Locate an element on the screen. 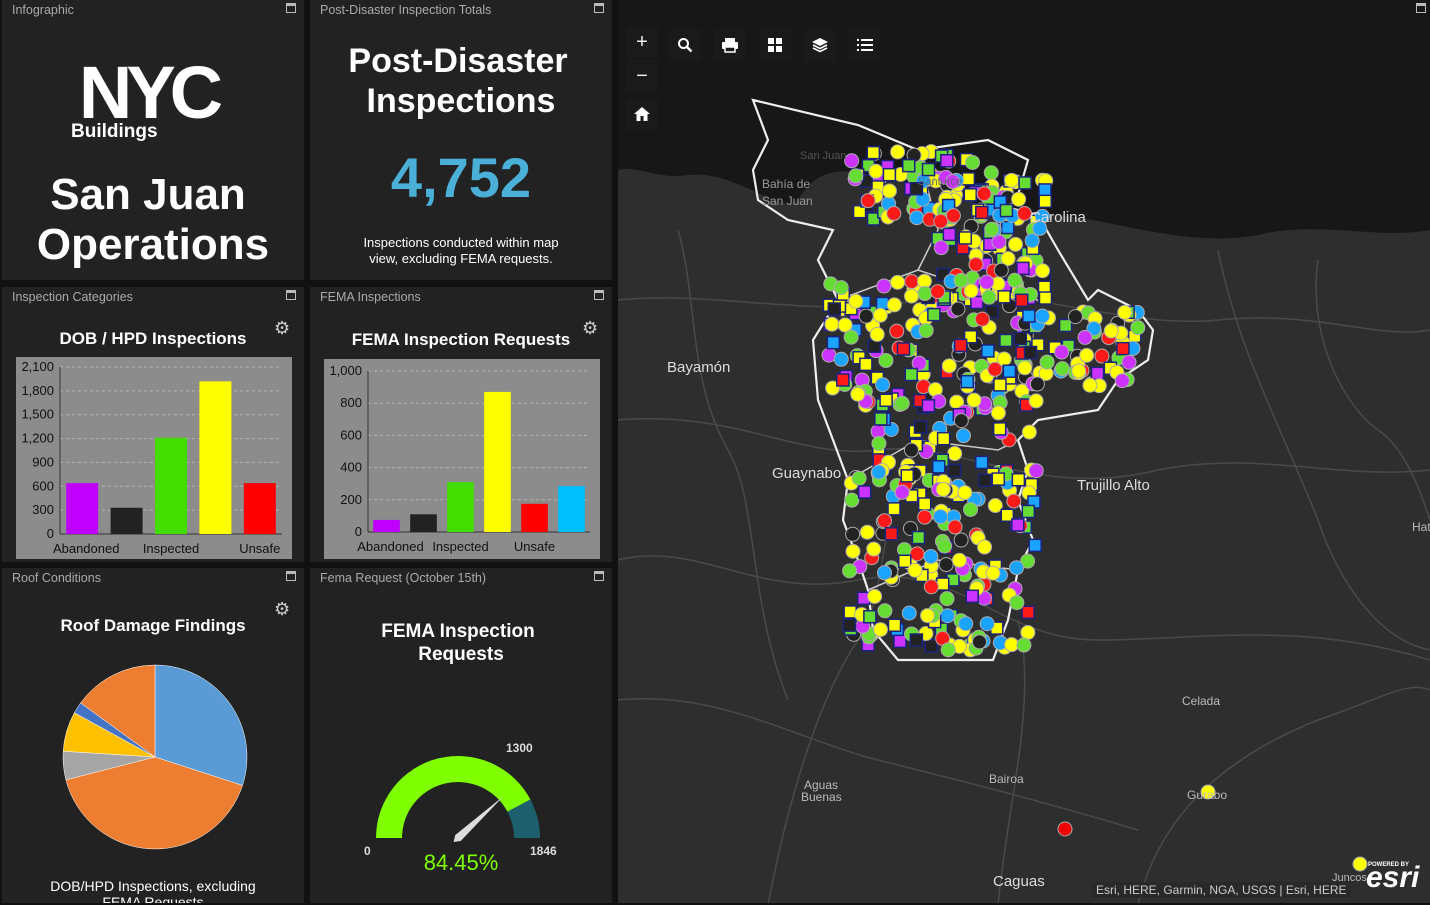 The image size is (1430, 905). esri-logo: esri is located at coordinates (1393, 877).